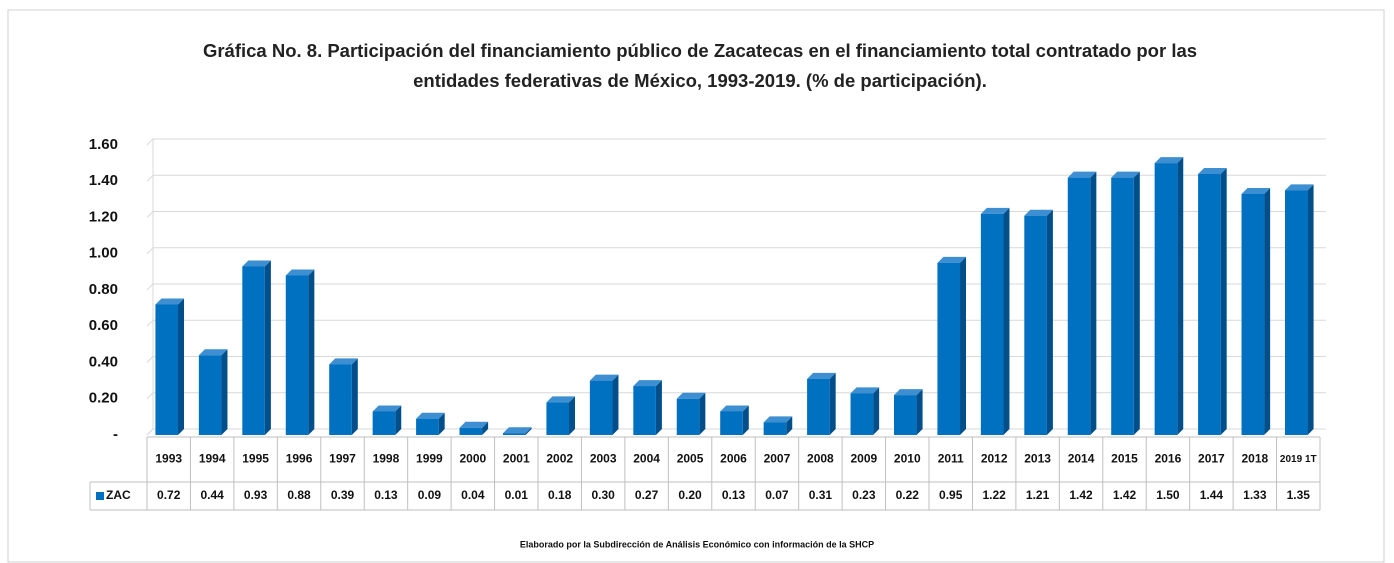  Describe the element at coordinates (430, 495) in the screenshot. I see `table-value: 0.09` at that location.